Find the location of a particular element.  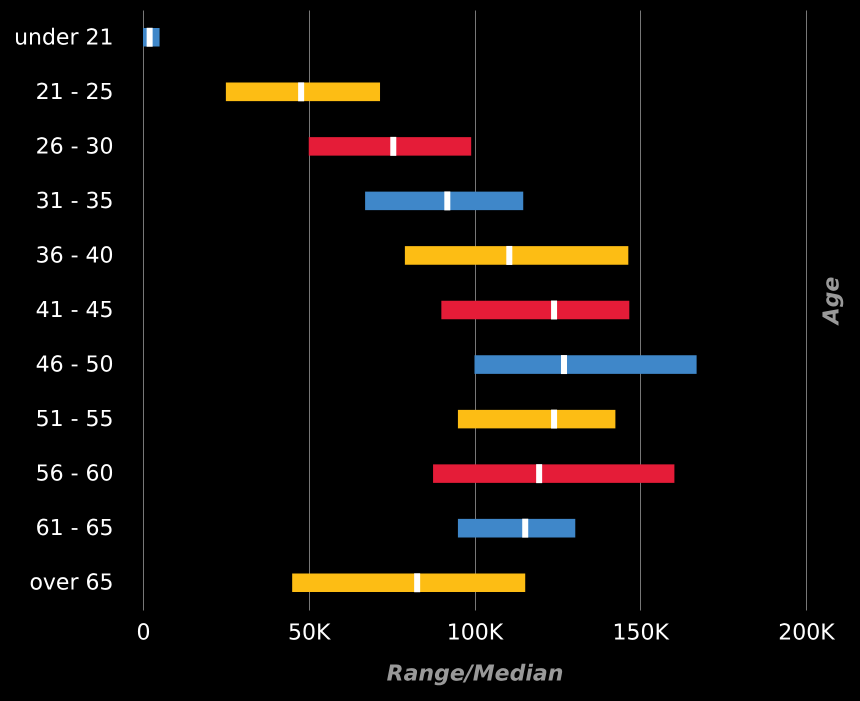

y-axis-title: Age is located at coordinates (832, 301).